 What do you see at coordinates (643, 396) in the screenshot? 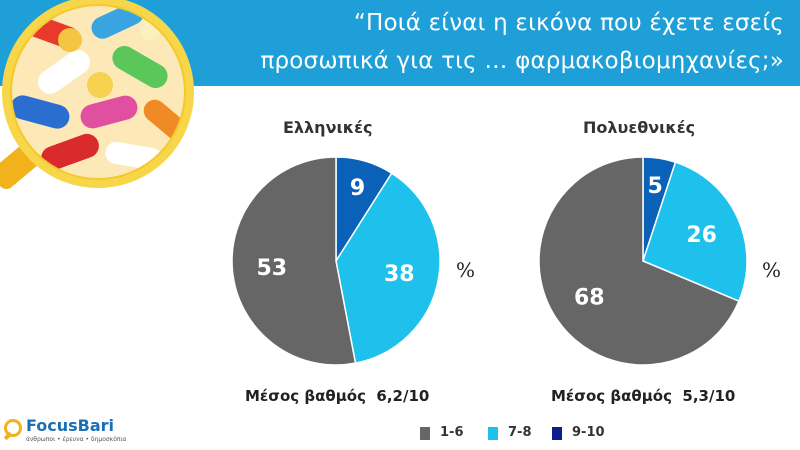
I see `mean-score-multinational: Μέσος βαθμός 5,3/10` at bounding box center [643, 396].